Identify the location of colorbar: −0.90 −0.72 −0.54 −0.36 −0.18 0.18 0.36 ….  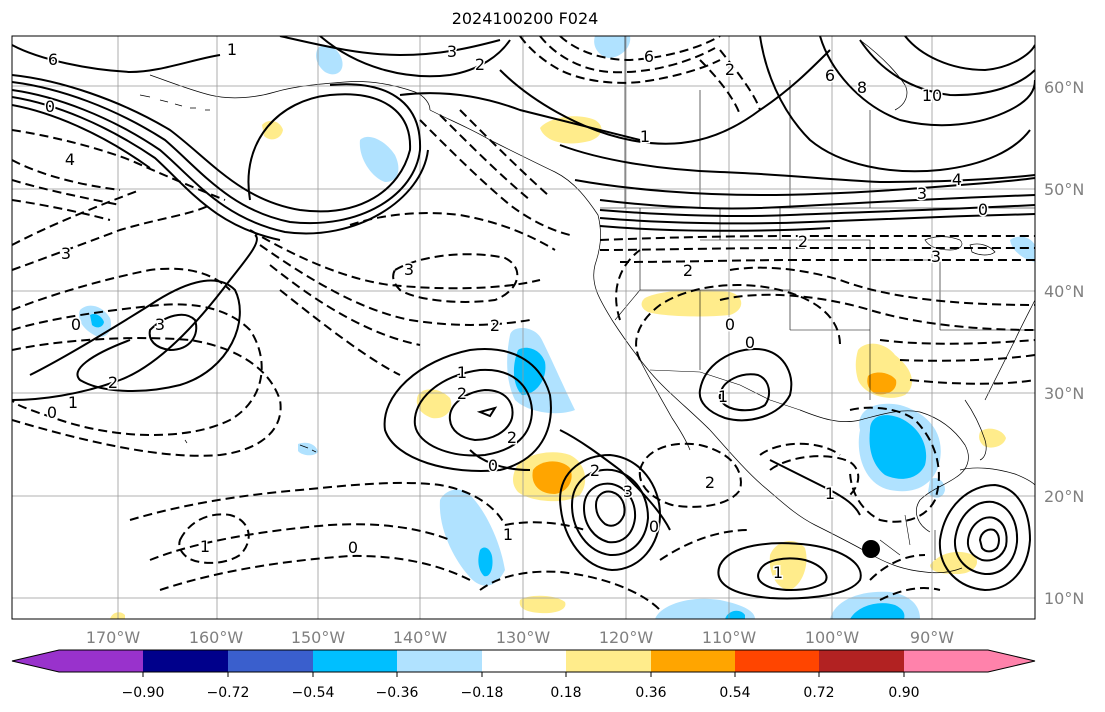
(523, 675).